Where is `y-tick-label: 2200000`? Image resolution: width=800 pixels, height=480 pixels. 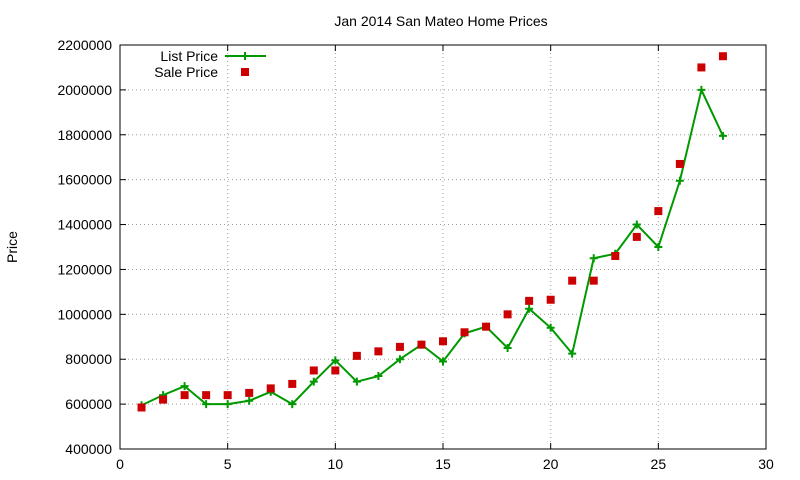 y-tick-label: 2200000 is located at coordinates (84, 45).